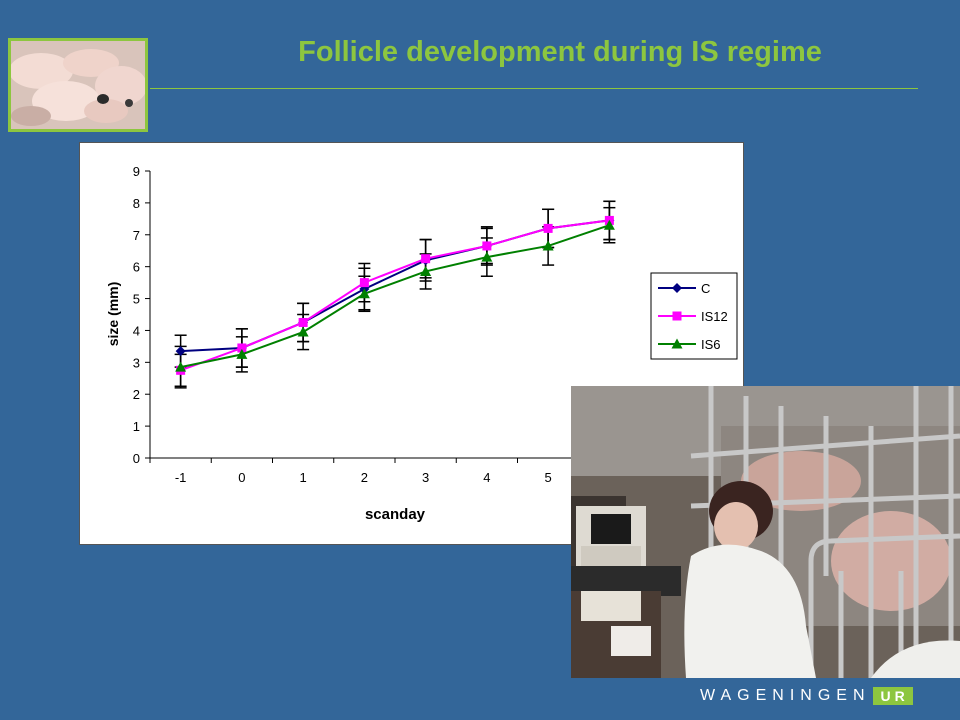 This screenshot has width=960, height=720. Describe the element at coordinates (136, 171) in the screenshot. I see `y-tick-label: 9` at that location.